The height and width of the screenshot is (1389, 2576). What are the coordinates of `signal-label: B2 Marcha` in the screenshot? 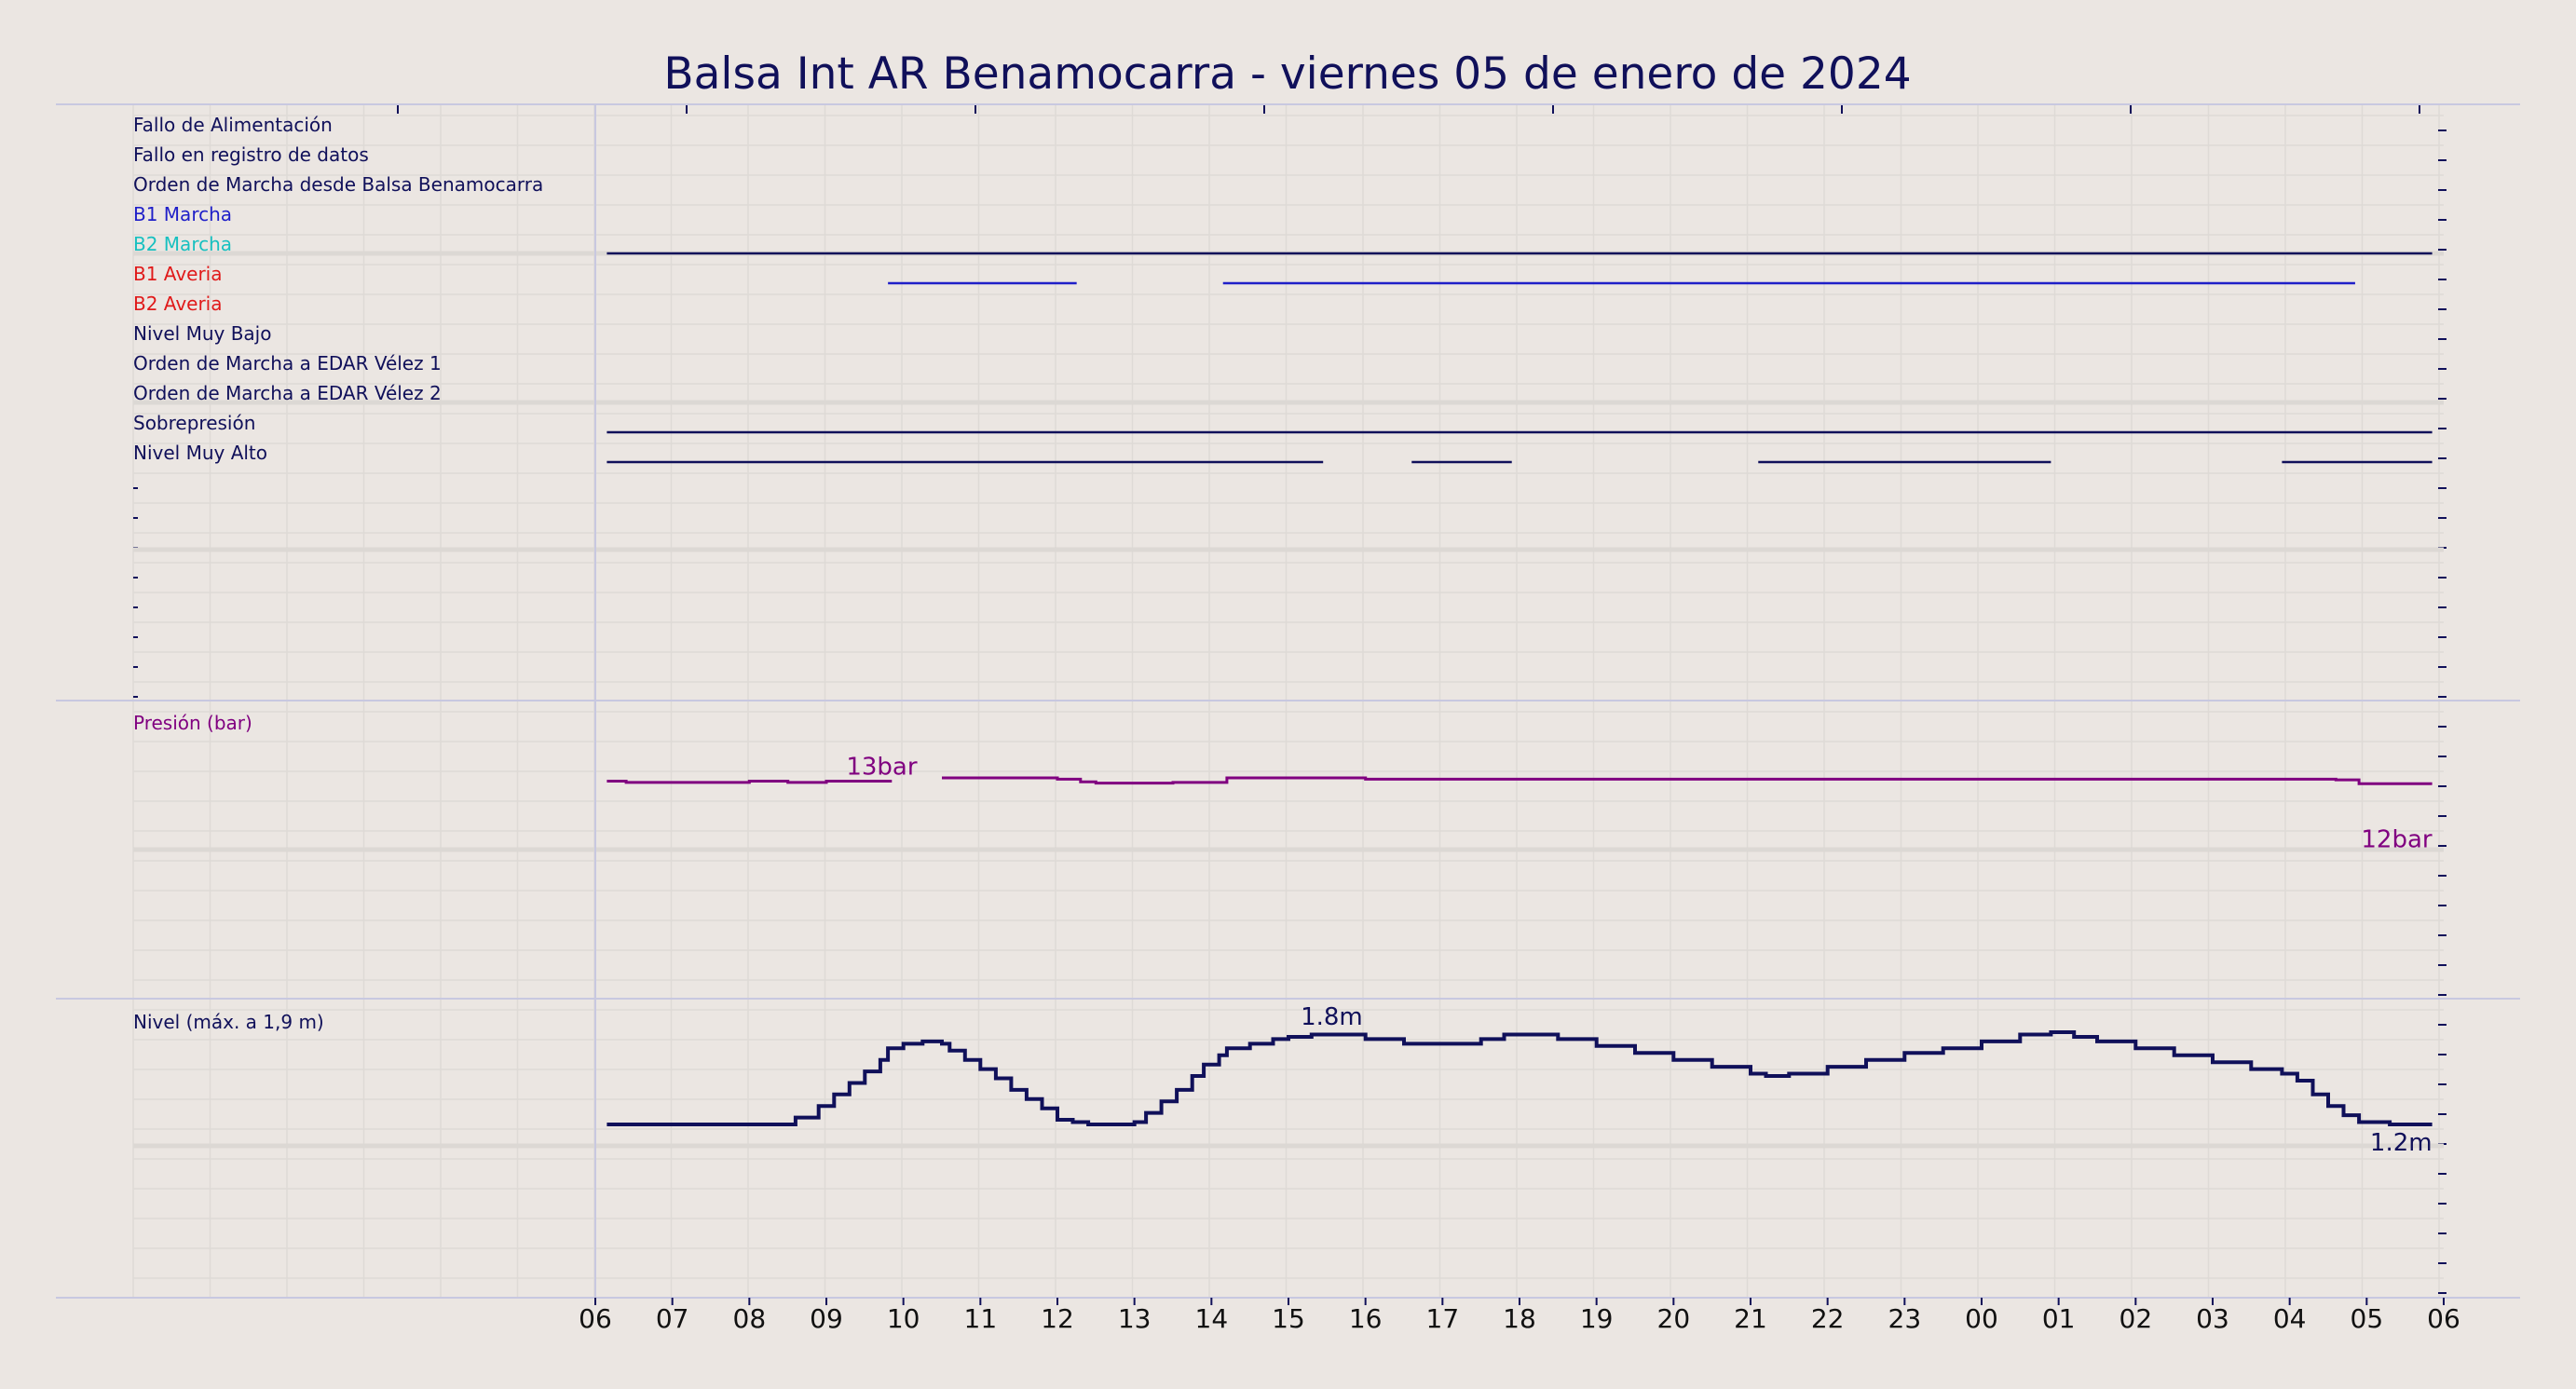 It's located at (183, 244).